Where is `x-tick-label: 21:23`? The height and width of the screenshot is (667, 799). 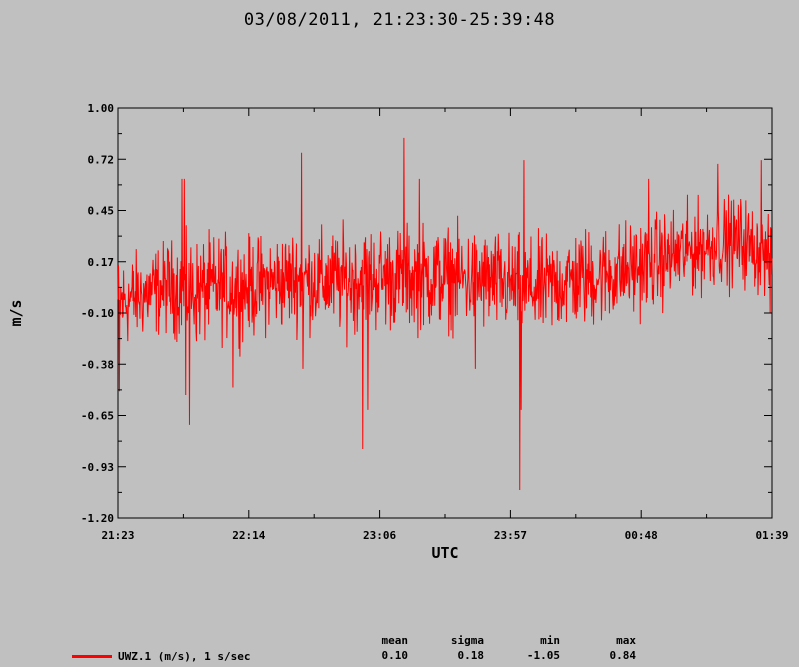
x-tick-label: 21:23 is located at coordinates (117, 535).